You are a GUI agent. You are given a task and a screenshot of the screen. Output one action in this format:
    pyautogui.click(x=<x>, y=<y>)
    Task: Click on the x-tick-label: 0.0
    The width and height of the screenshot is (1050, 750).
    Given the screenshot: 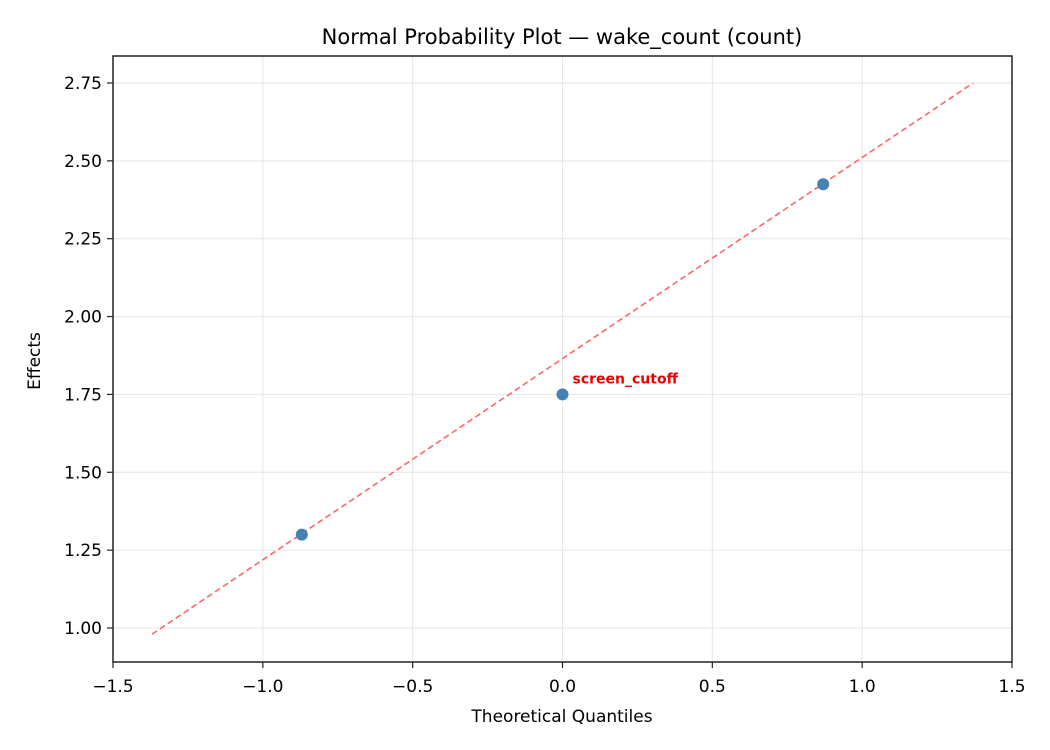 What is the action you would take?
    pyautogui.click(x=562, y=687)
    